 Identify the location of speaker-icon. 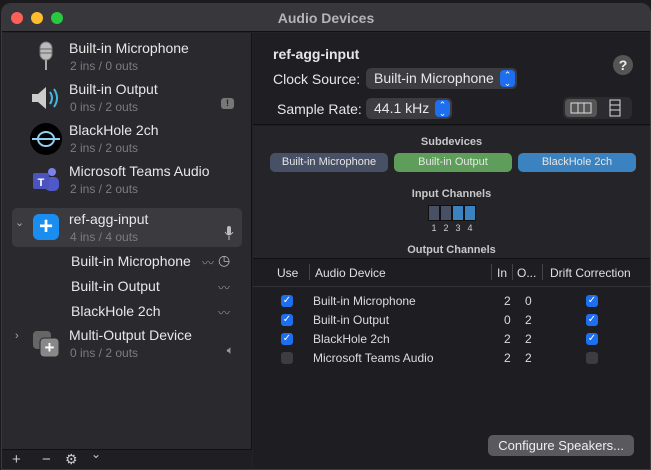
(46, 98).